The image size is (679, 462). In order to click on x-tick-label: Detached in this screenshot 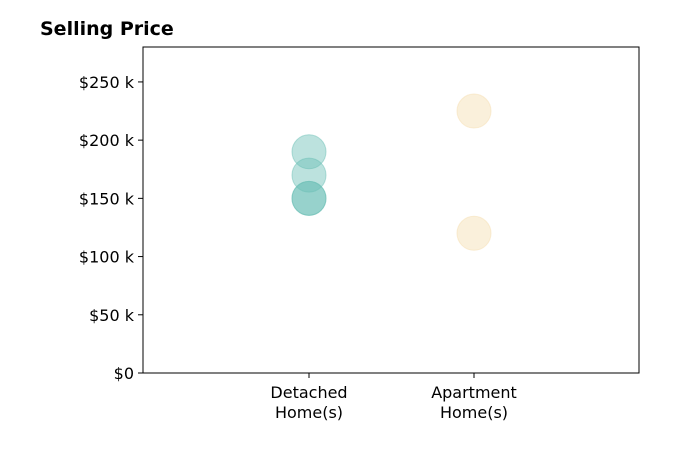, I will do `click(308, 392)`.